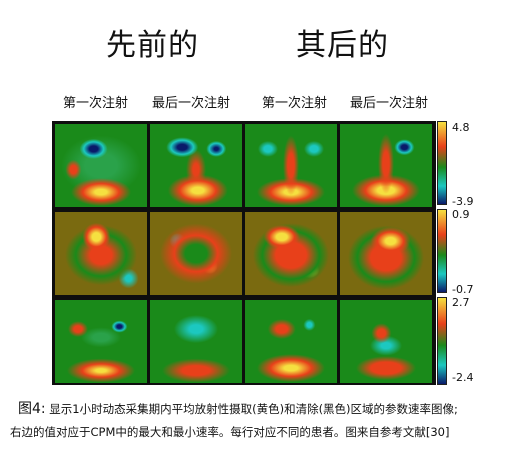 Image resolution: width=525 pixels, height=463 pixels. Describe the element at coordinates (196, 165) in the screenshot. I see `image-row1-col2` at that location.